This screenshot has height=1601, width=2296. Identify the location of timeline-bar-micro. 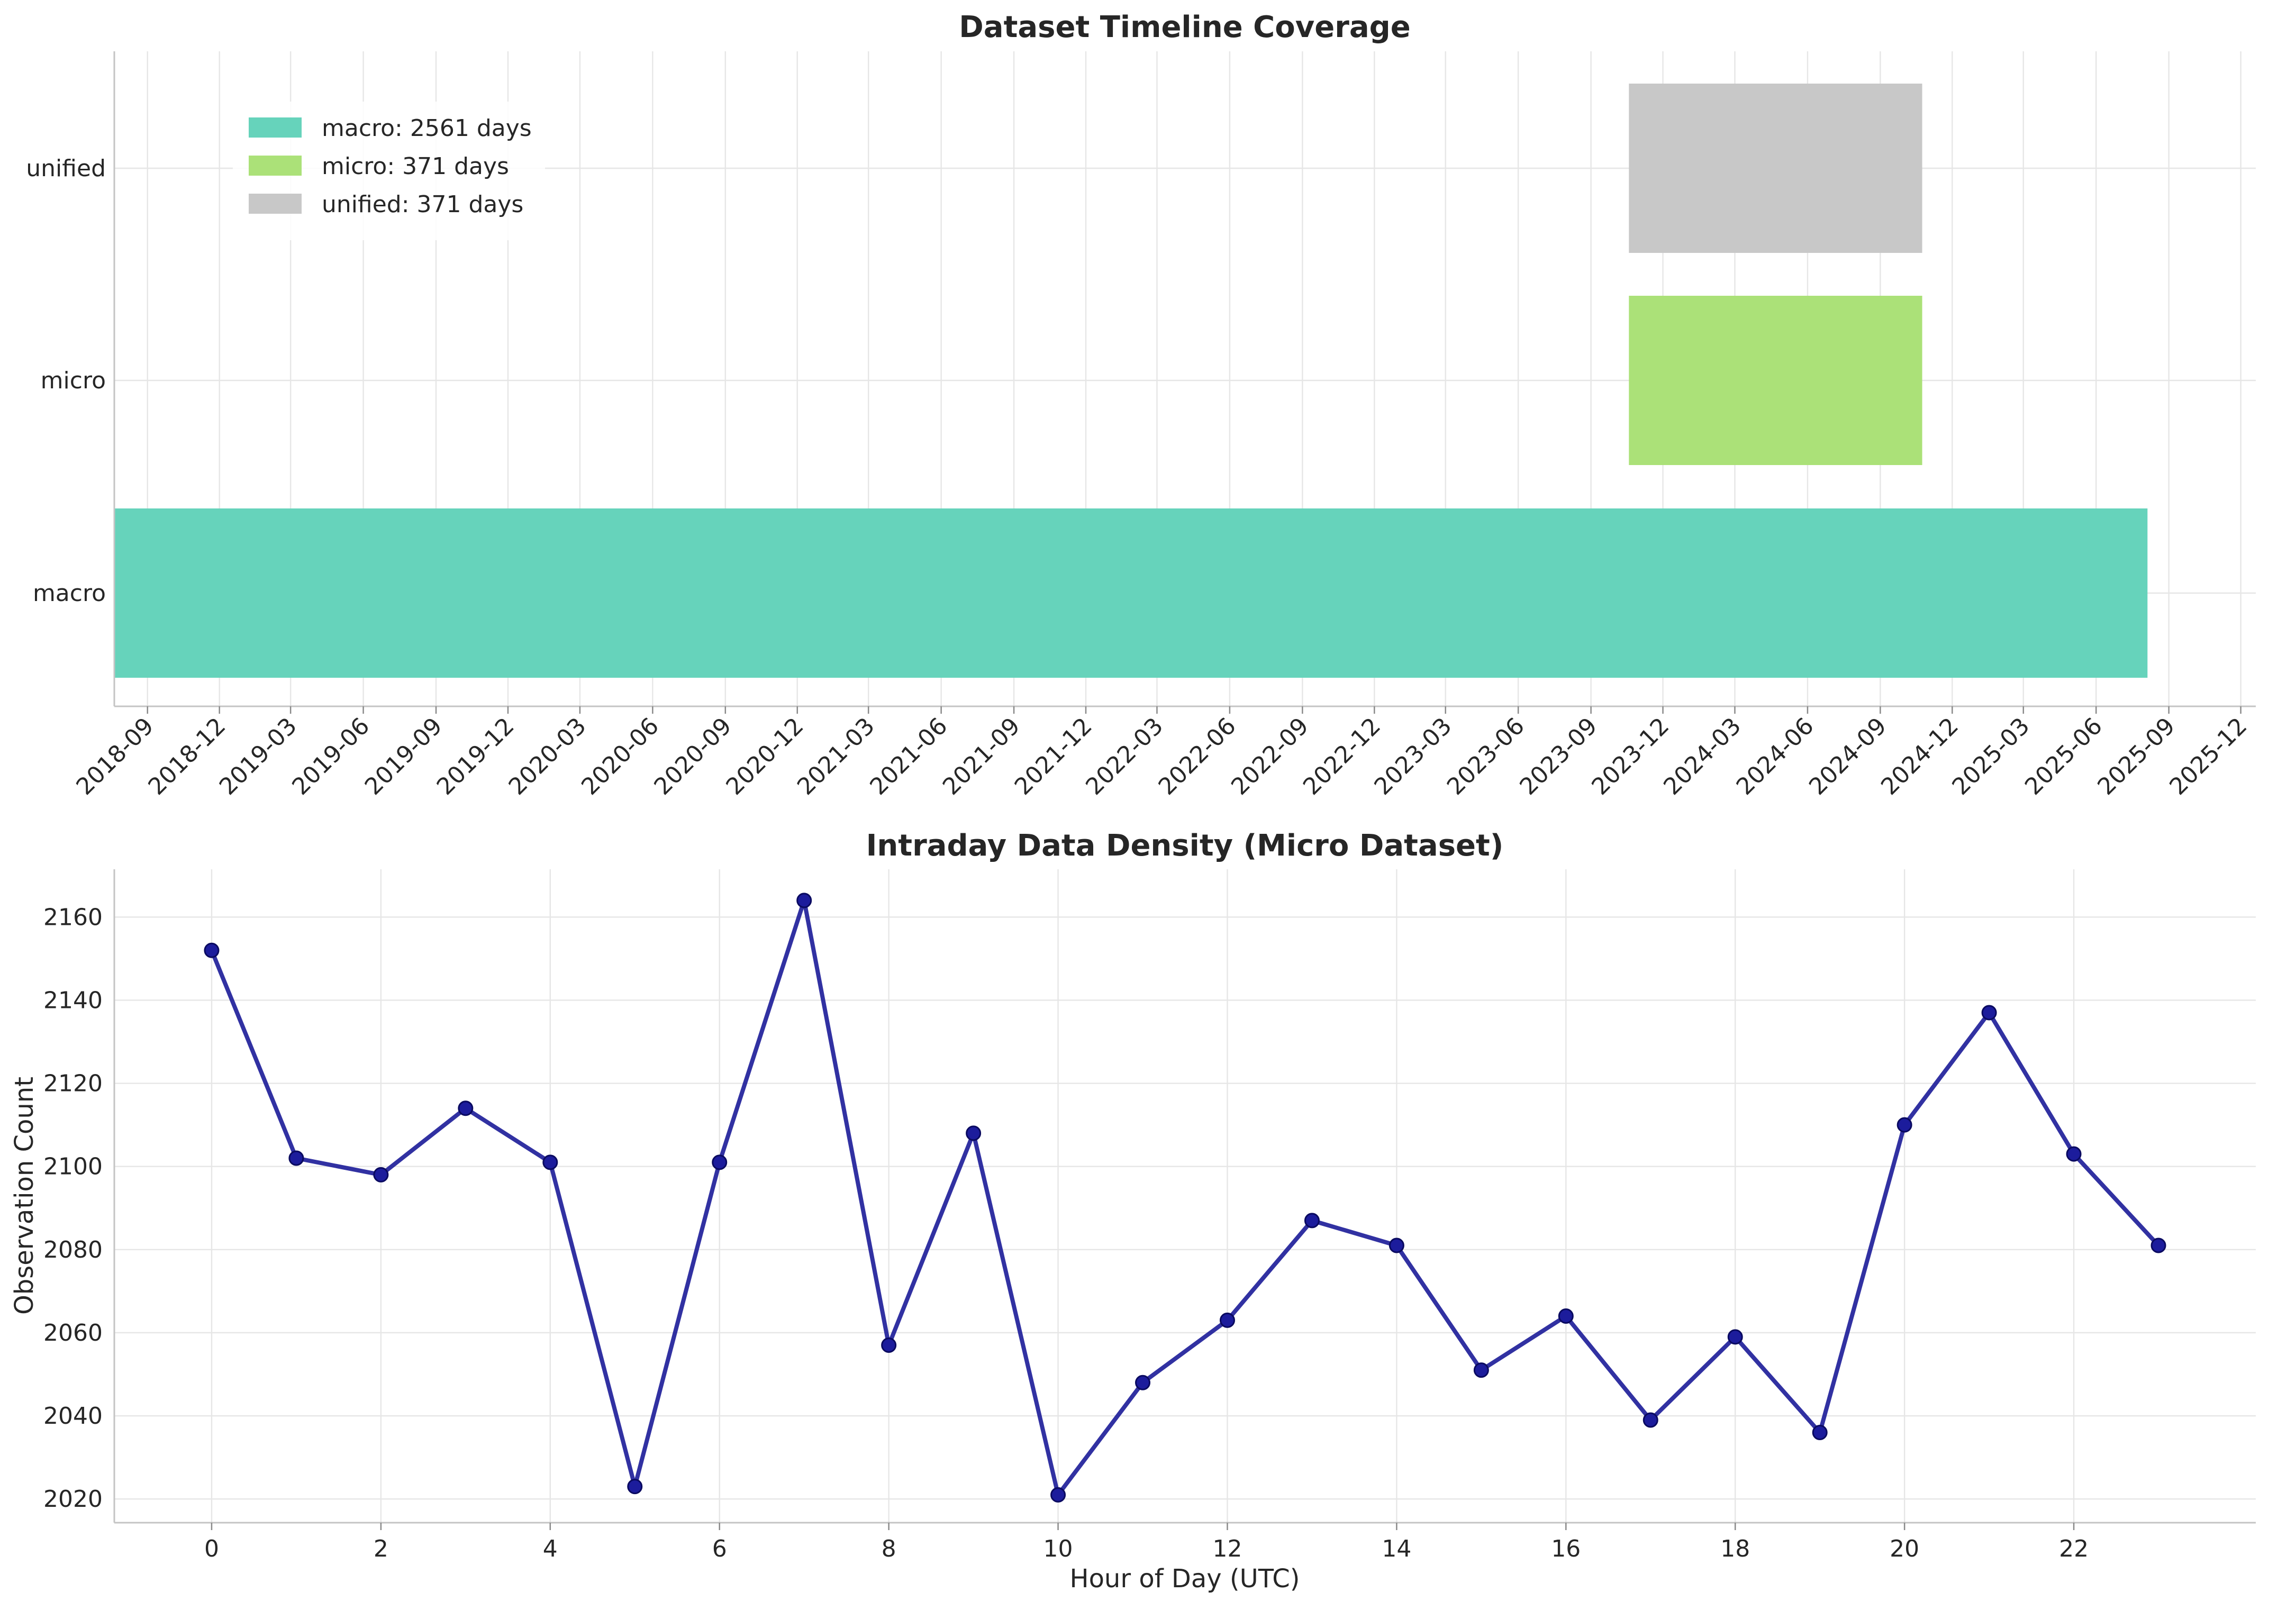
(1775, 380).